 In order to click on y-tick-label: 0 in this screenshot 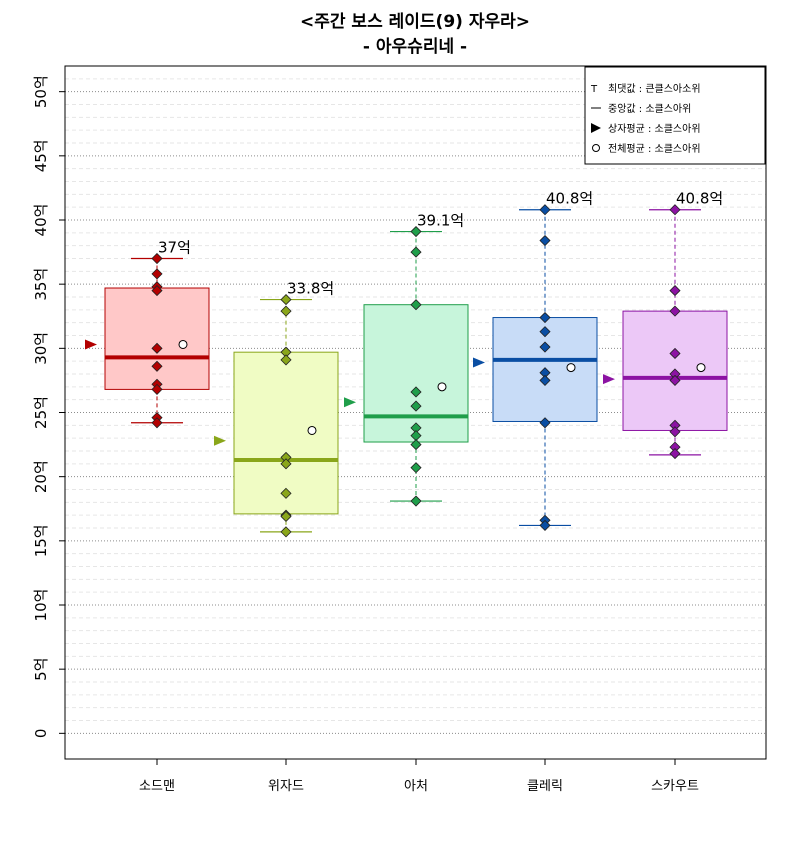, I will do `click(41, 734)`.